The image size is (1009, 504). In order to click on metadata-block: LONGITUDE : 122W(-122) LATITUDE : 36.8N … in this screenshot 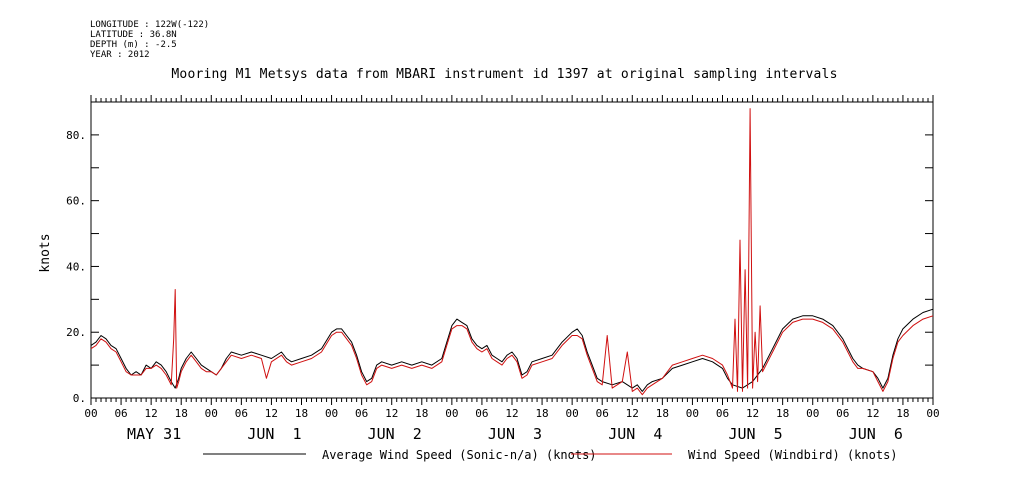, I will do `click(149, 40)`.